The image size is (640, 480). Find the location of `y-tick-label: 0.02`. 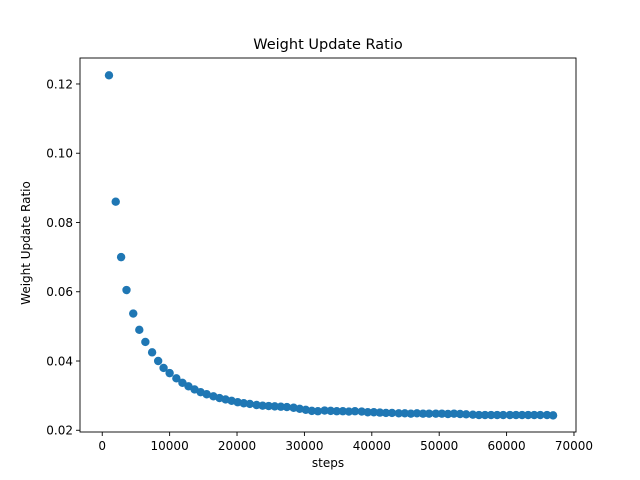

y-tick-label: 0.02 is located at coordinates (59, 431).